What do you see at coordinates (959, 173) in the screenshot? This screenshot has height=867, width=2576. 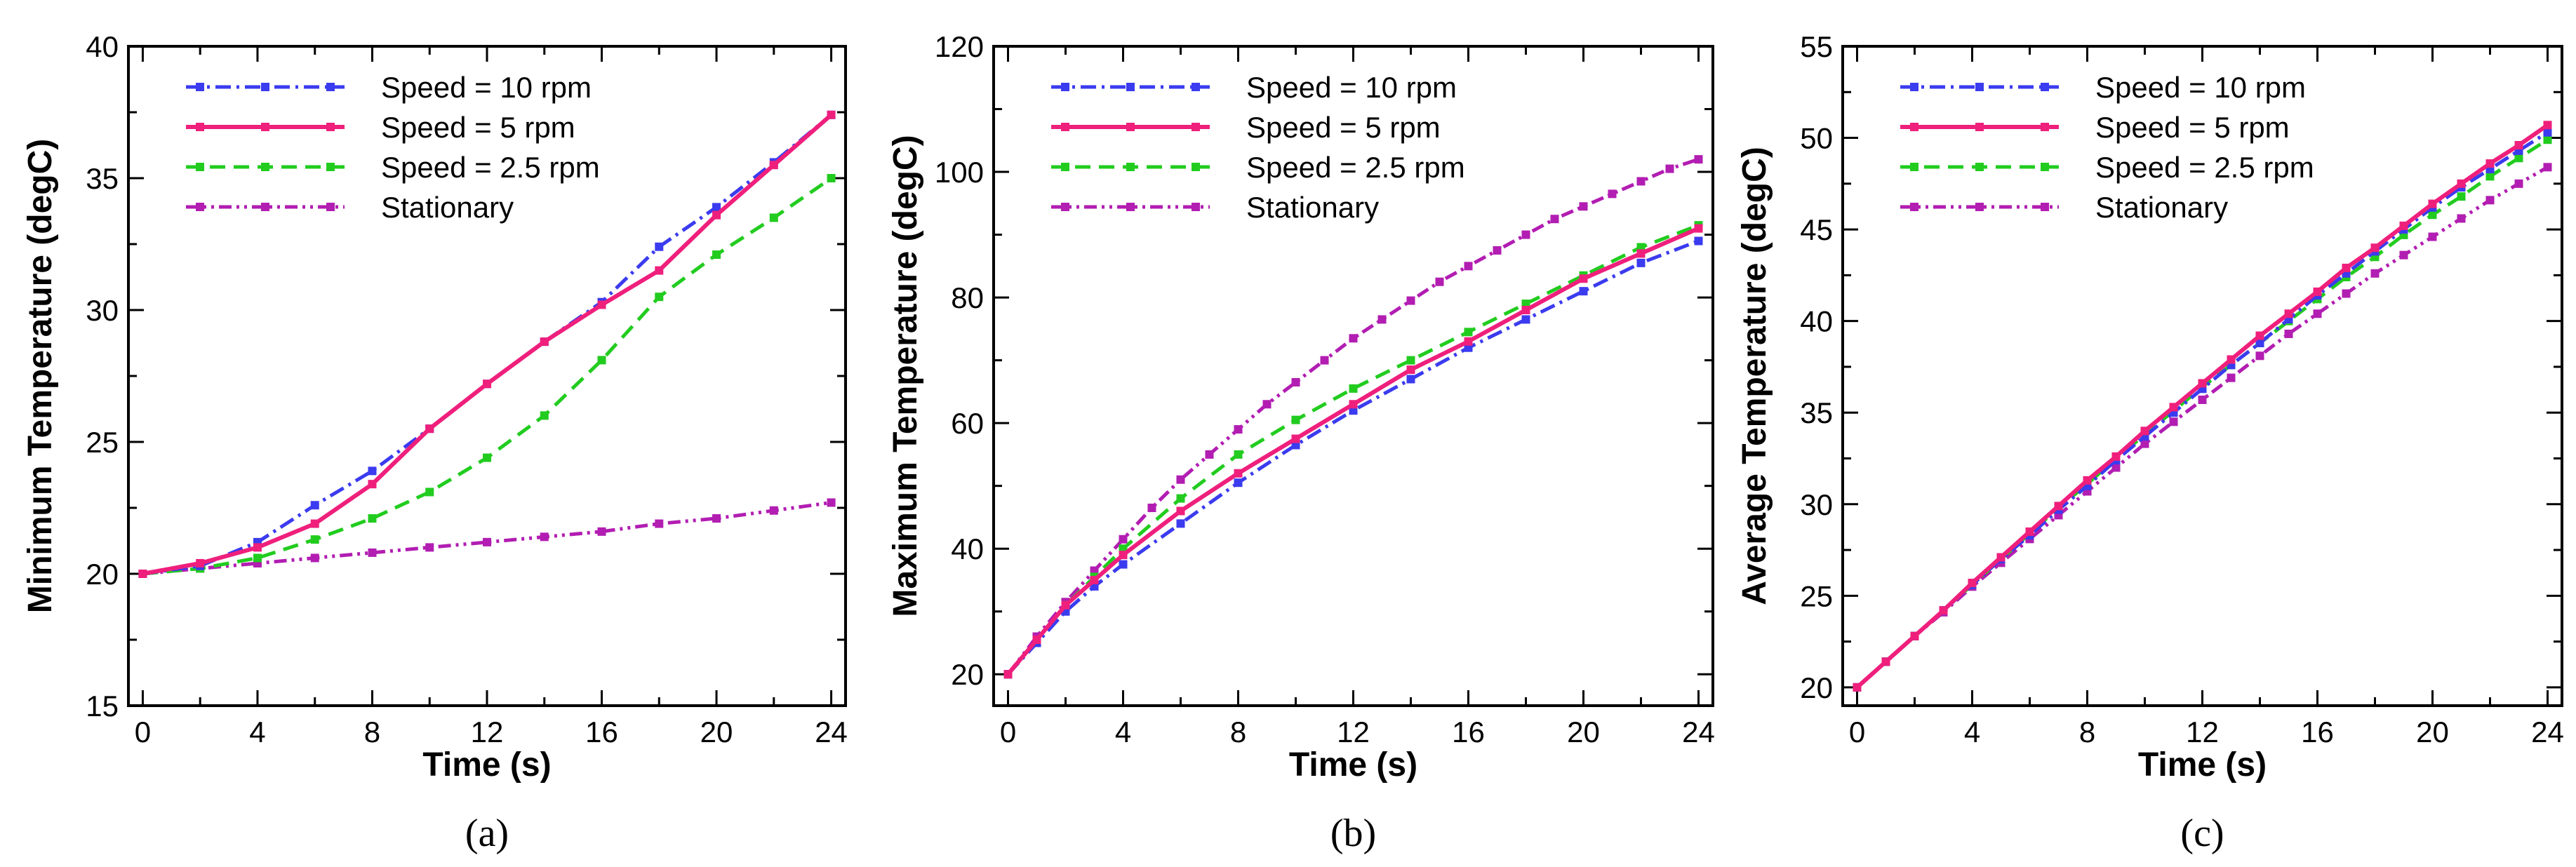 I see `y-tick-label: 100` at bounding box center [959, 173].